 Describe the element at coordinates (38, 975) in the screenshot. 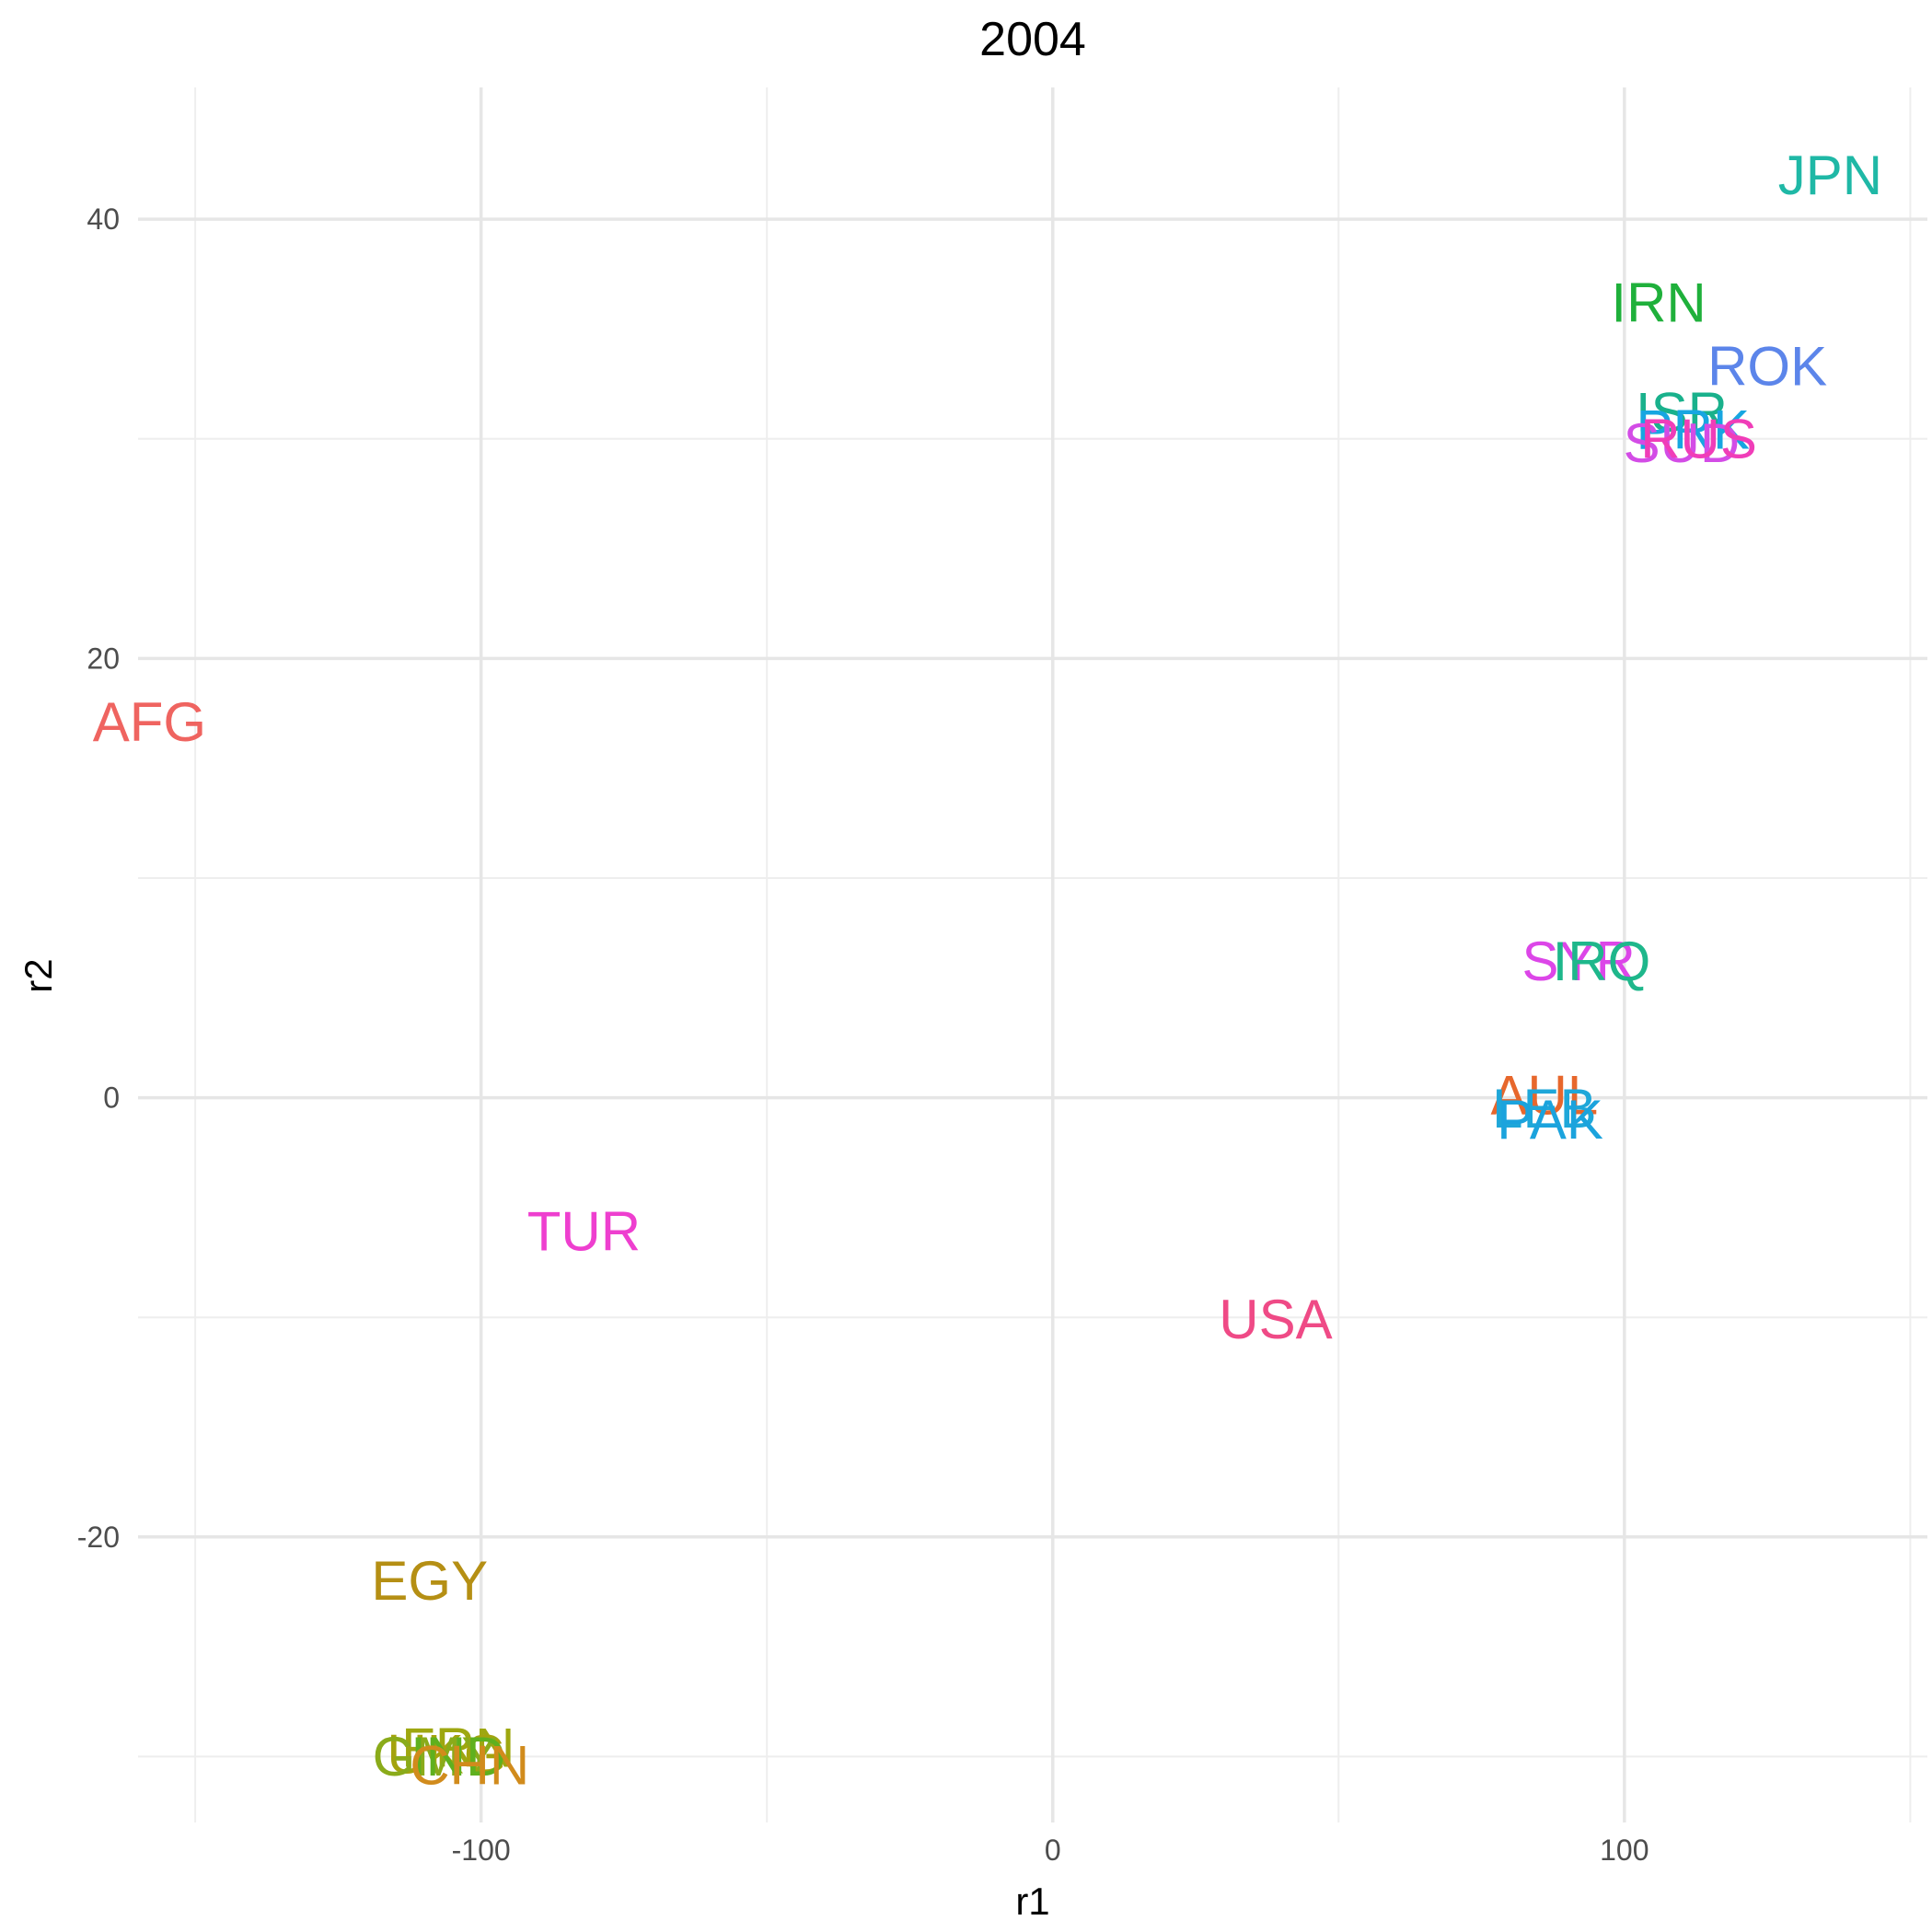

I see `y-axis-label: r2` at that location.